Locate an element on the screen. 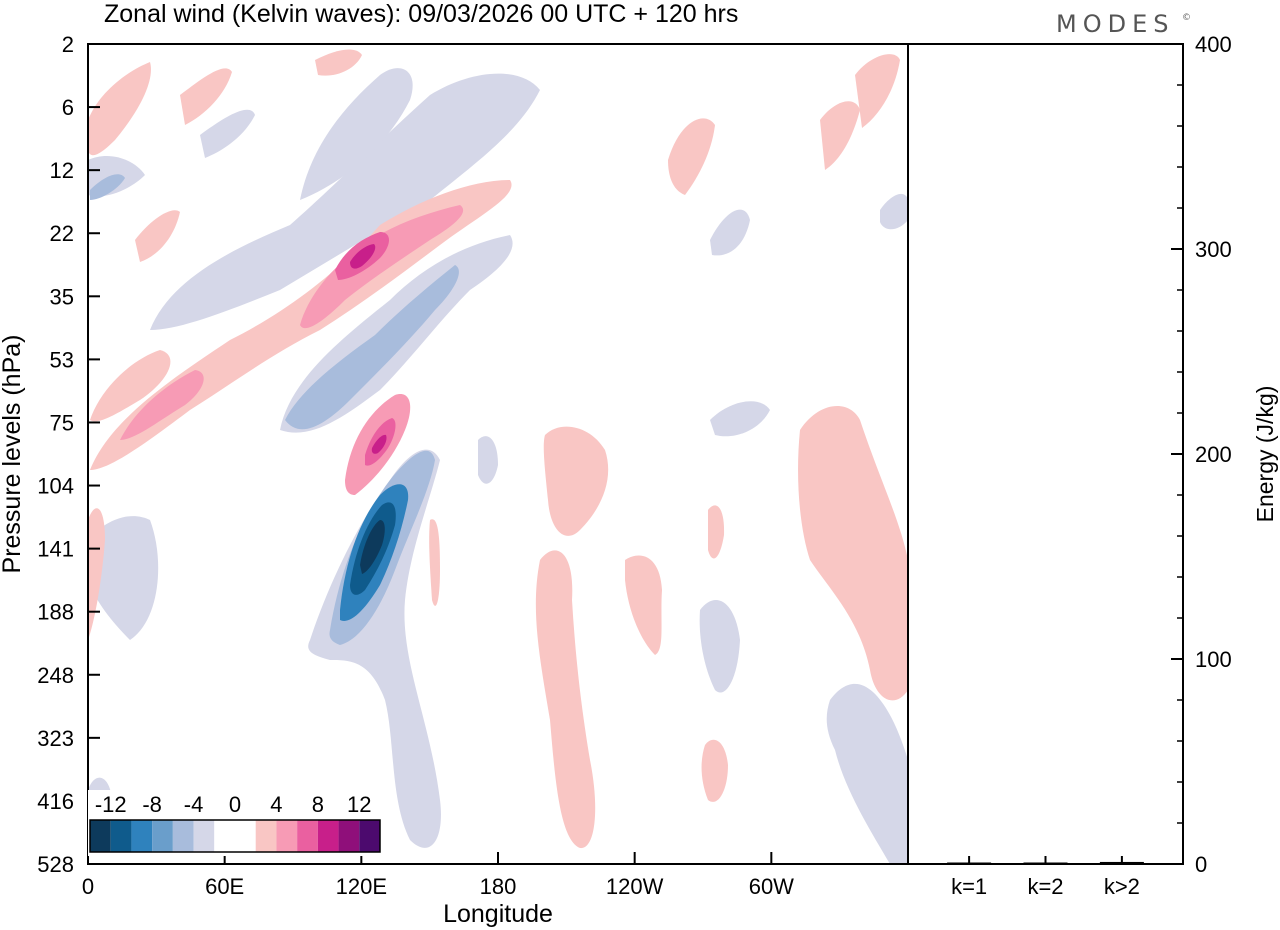  category-label: k=1 is located at coordinates (969, 886).